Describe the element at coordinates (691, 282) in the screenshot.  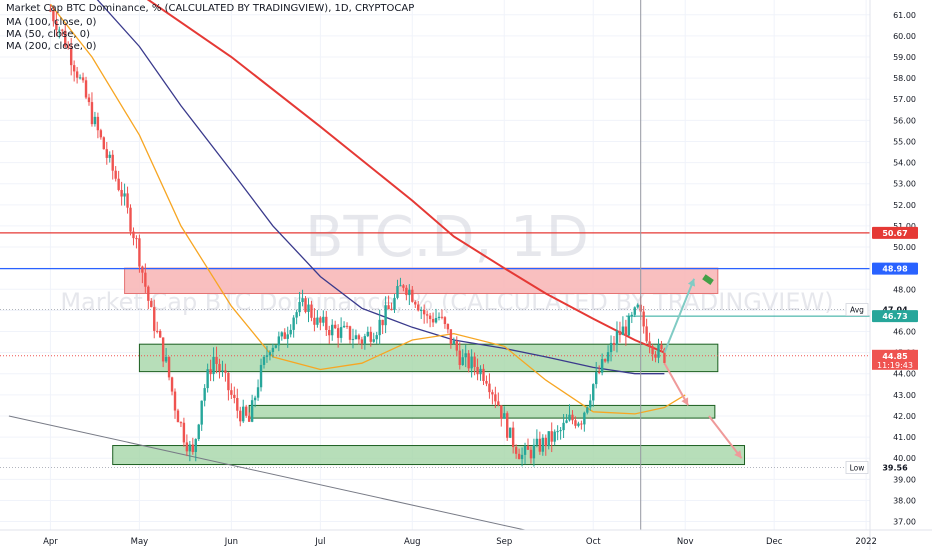
I see `arrow-up-head` at that location.